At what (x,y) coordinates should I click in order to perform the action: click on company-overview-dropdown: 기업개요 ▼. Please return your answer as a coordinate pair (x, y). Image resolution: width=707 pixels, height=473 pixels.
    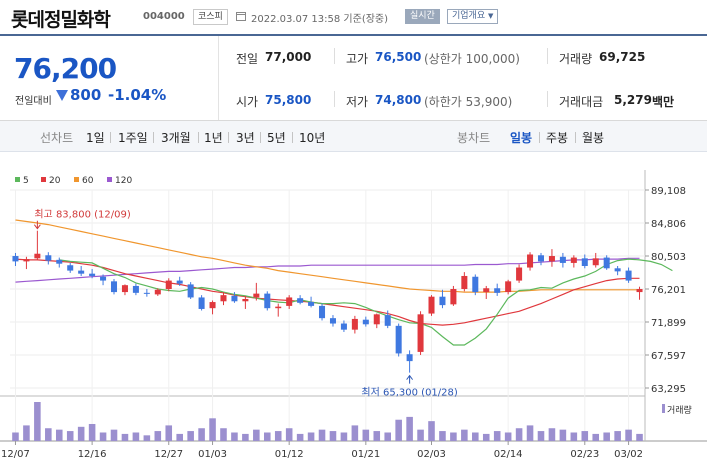
    Looking at the image, I should click on (473, 16).